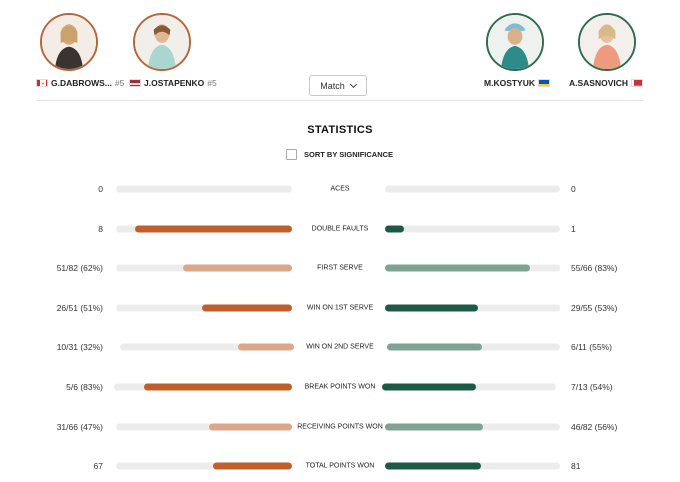 Image resolution: width=680 pixels, height=482 pixels. I want to click on stat-row: 67 TOTAL POINTS WON 81, so click(340, 466).